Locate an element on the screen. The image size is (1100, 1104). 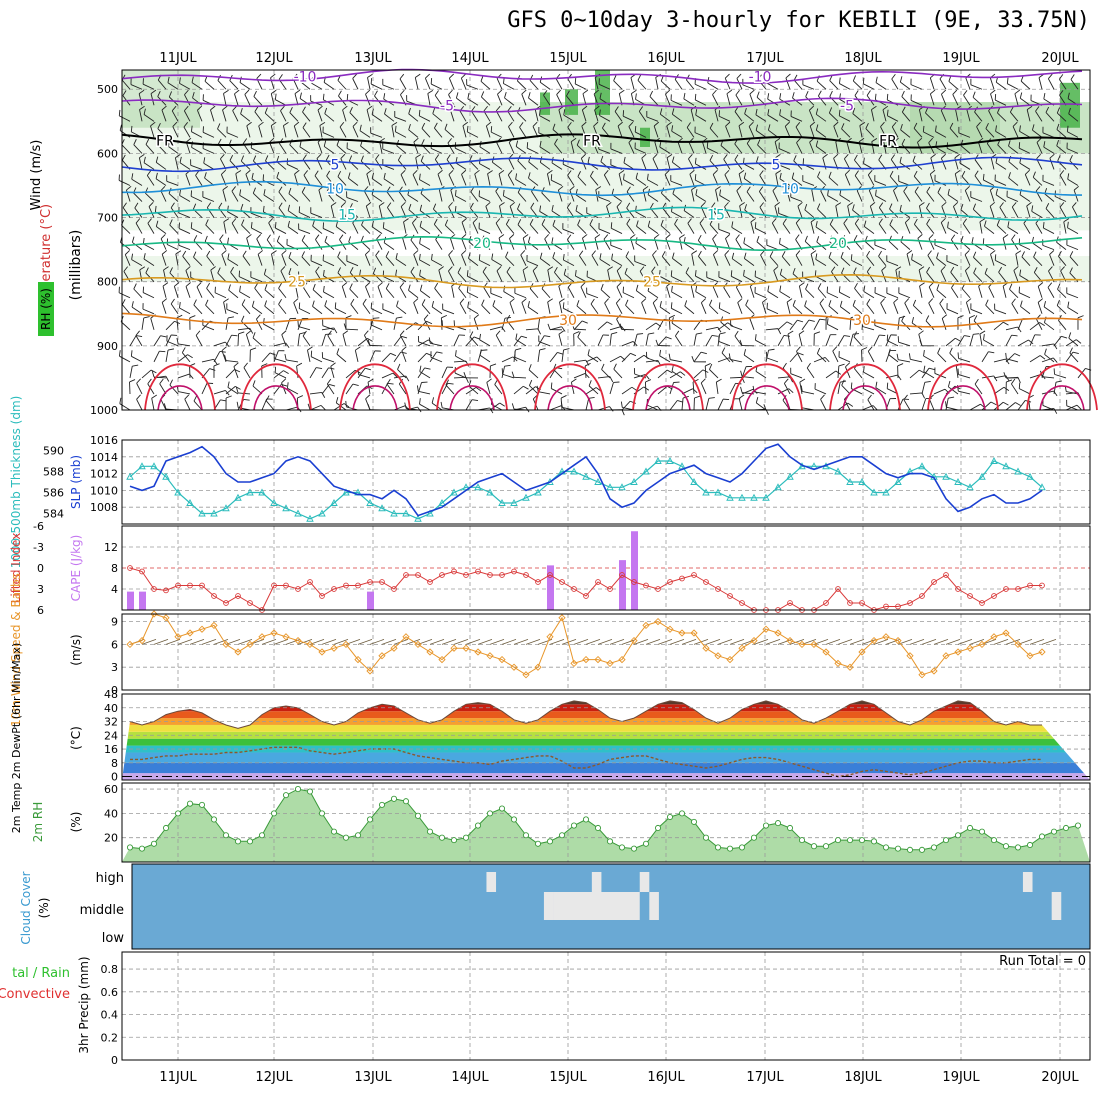
cloud-level-middle: middle is located at coordinates (102, 910).